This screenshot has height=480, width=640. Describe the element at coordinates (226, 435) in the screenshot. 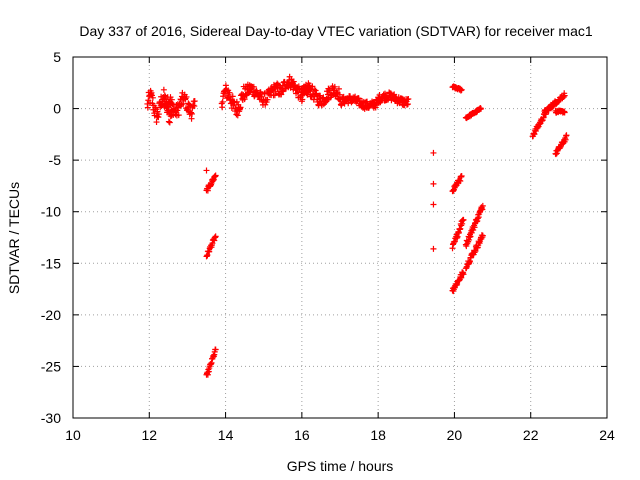

I see `x-tick-label: 14` at that location.